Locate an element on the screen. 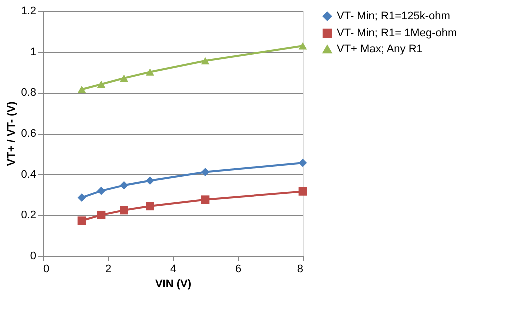 The height and width of the screenshot is (320, 525). y-tick-label: 1 is located at coordinates (33, 52).